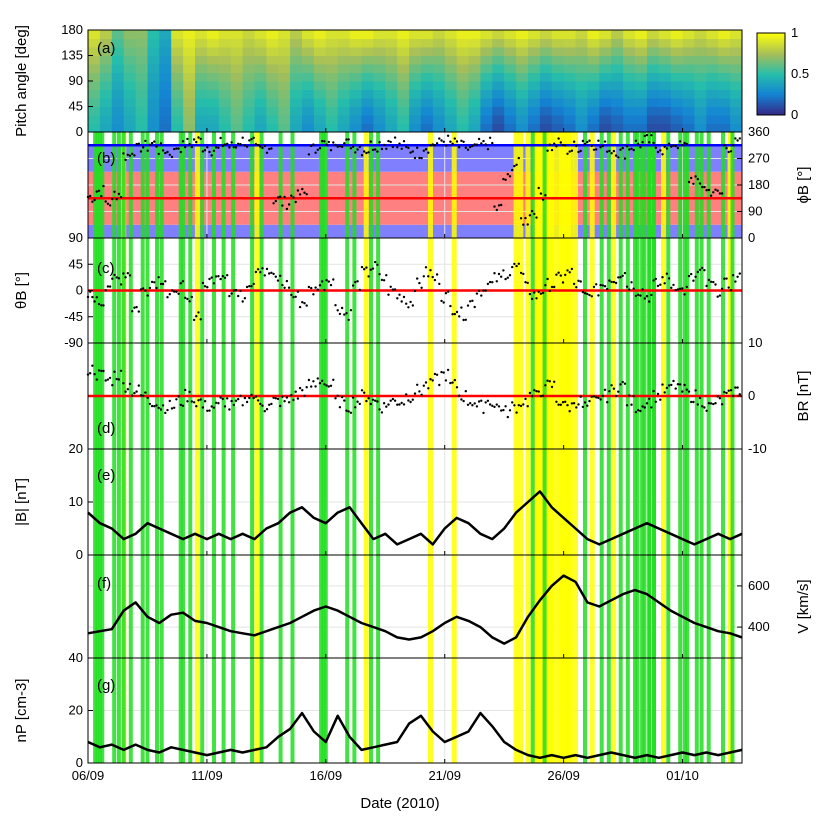 The image size is (830, 821). Describe the element at coordinates (682, 775) in the screenshot. I see `x-tick-label: 01/10` at that location.